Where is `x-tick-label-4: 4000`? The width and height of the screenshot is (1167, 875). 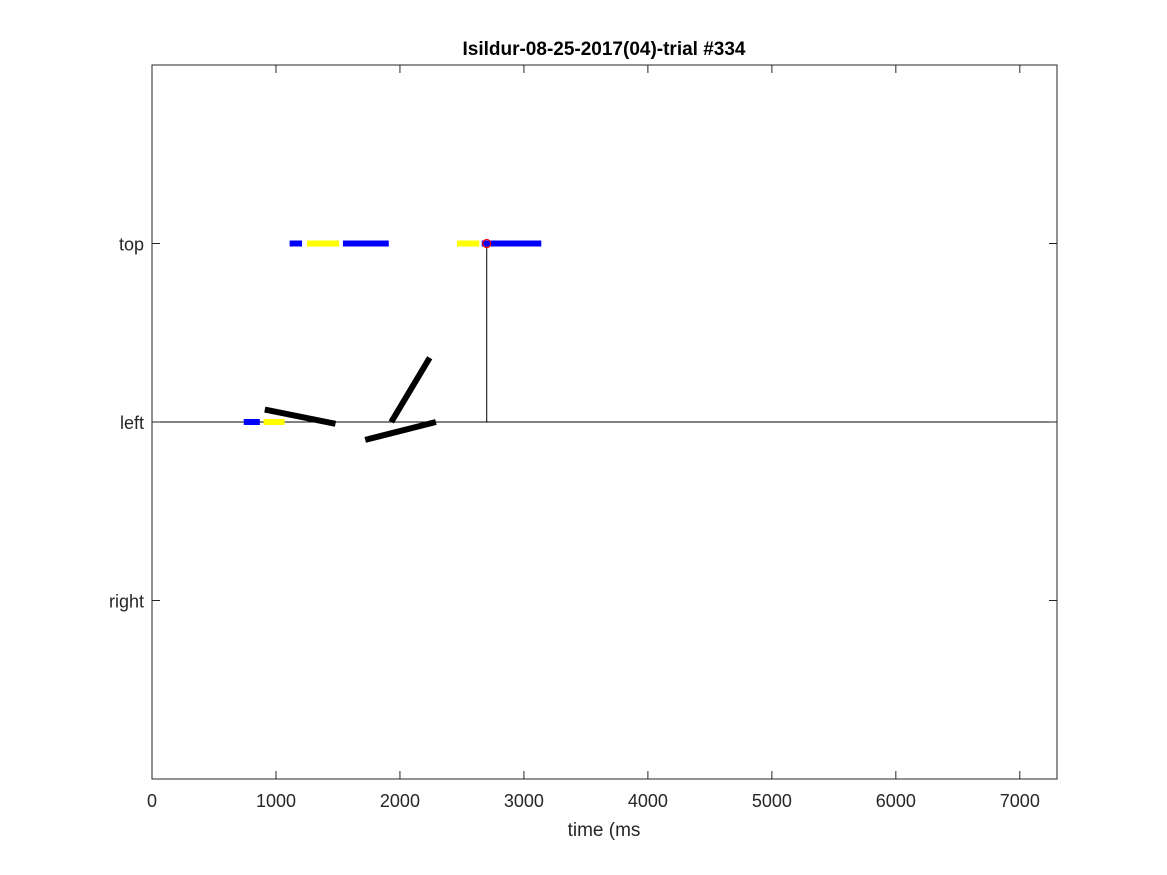 x-tick-label-4: 4000 is located at coordinates (648, 801).